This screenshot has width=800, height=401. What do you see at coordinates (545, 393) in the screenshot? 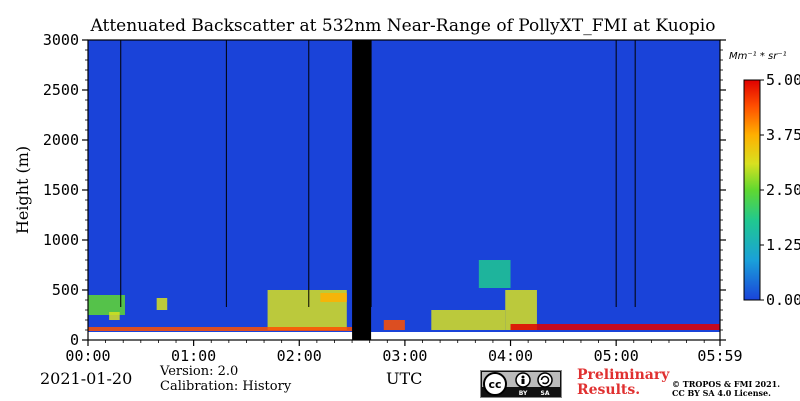
I see `sa-label: SA` at bounding box center [545, 393].